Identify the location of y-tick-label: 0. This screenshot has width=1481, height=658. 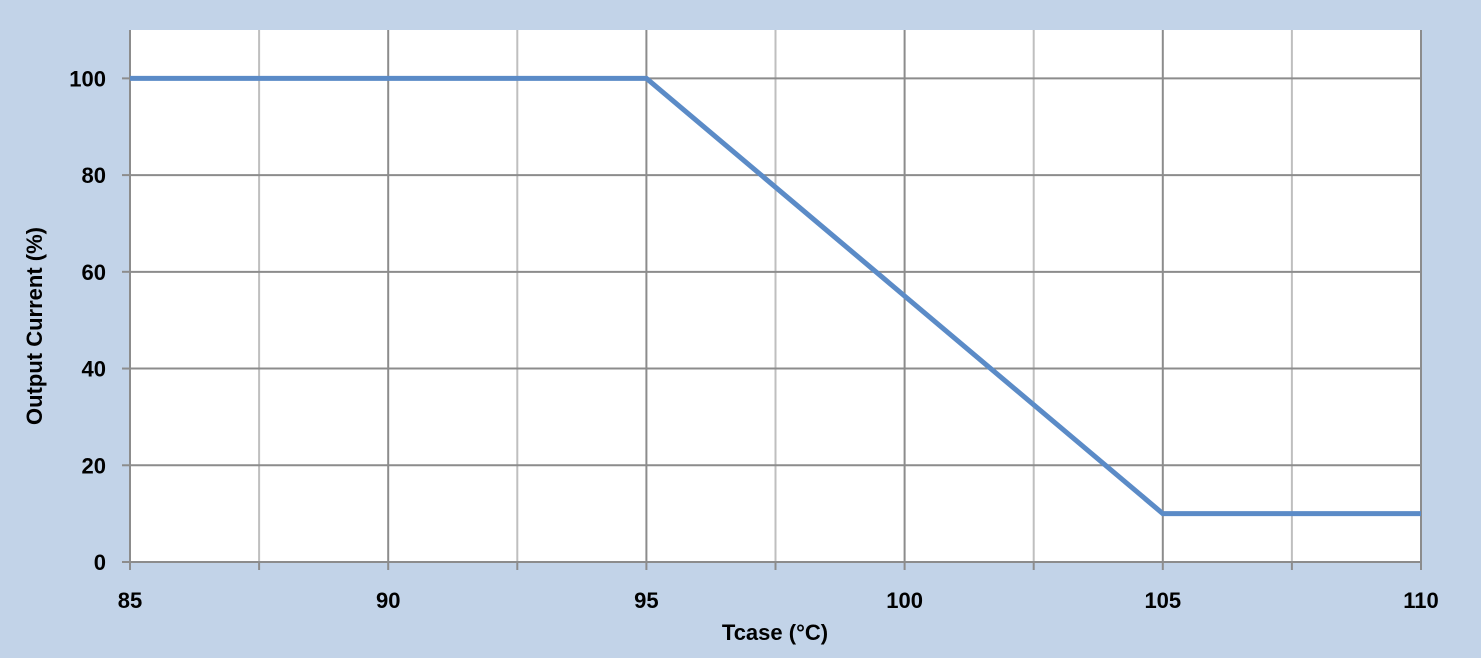
(100, 562).